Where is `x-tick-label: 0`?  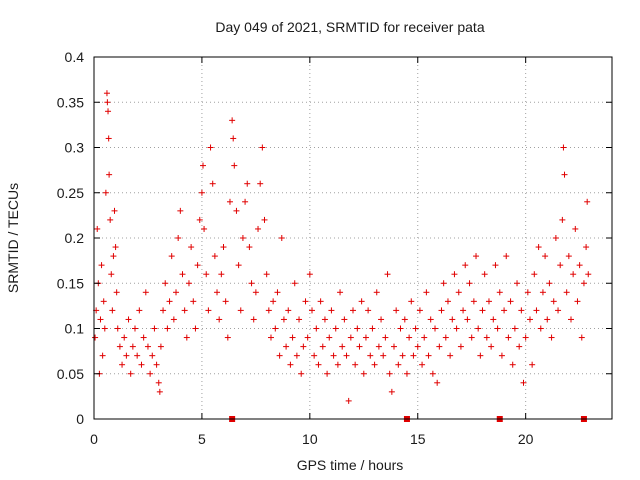 x-tick-label: 0 is located at coordinates (94, 439).